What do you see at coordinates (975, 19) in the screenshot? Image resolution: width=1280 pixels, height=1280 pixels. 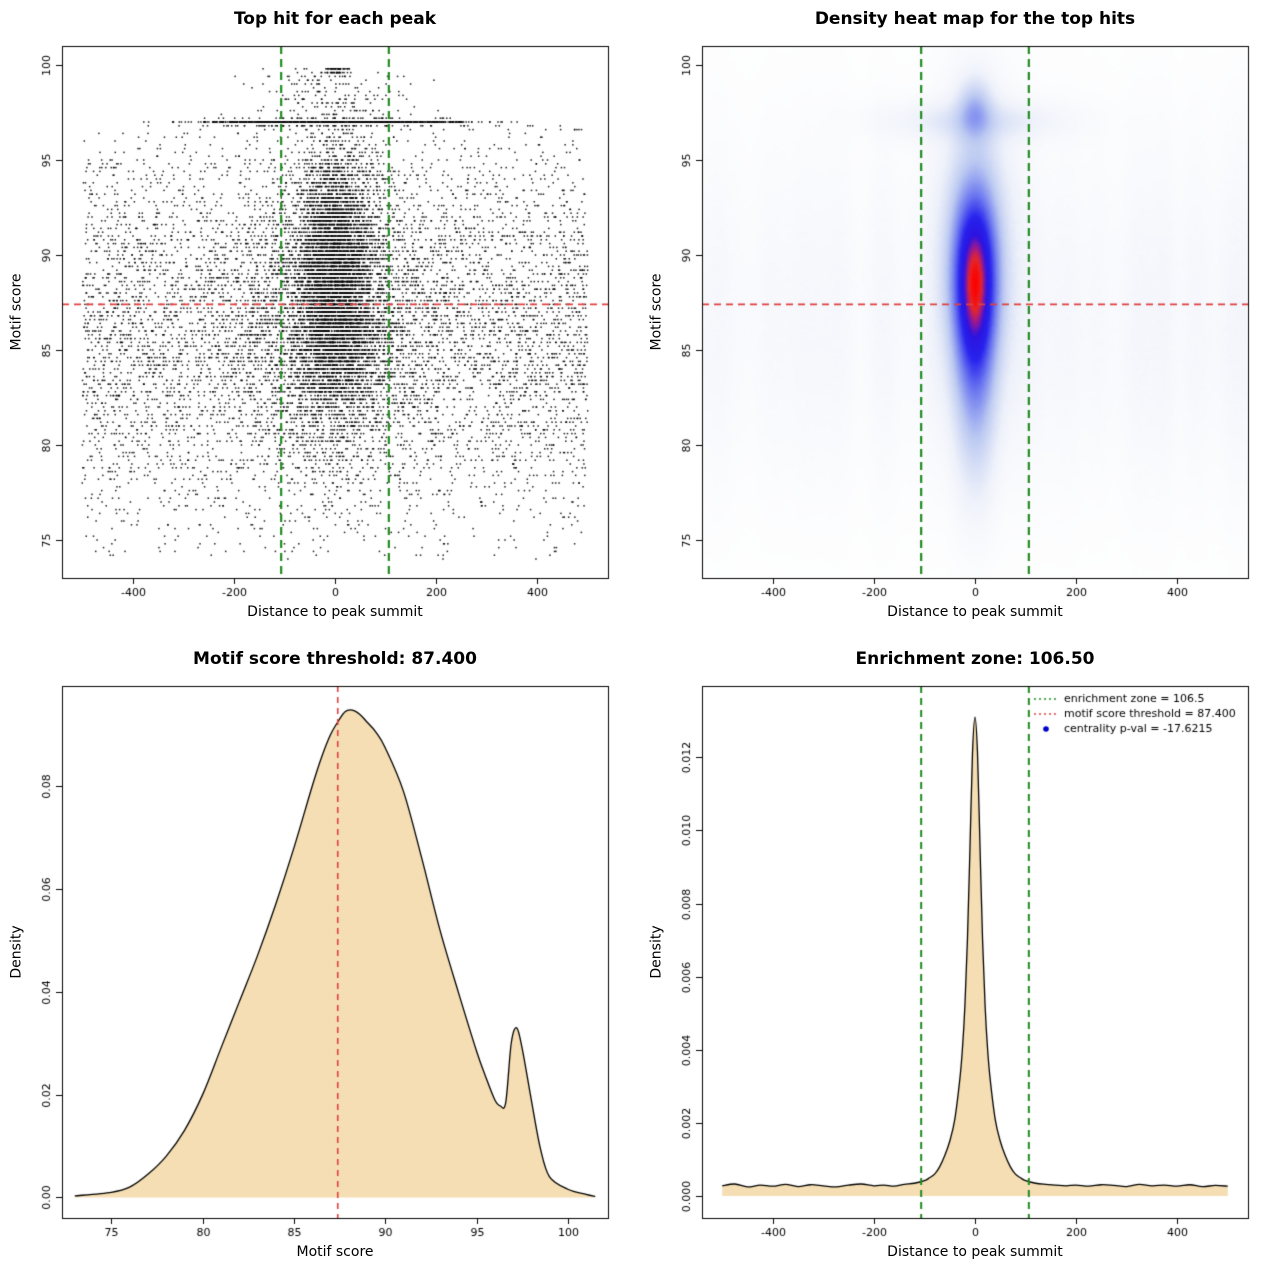 I see `chart-title: Density heat map for the top hits` at bounding box center [975, 19].